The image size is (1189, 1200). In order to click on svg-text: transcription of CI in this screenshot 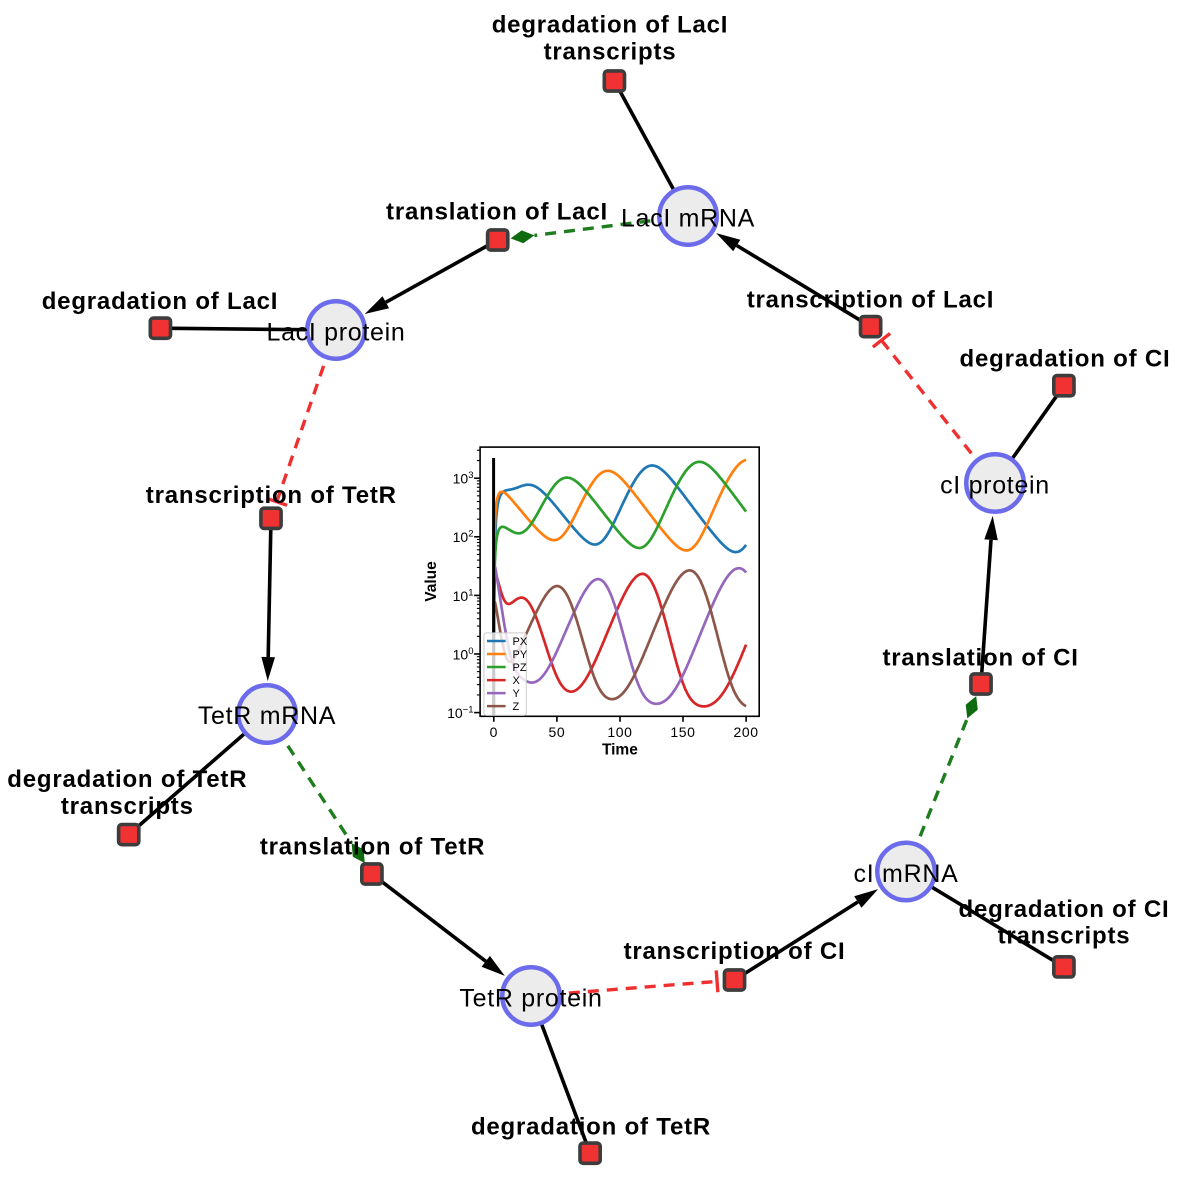, I will do `click(735, 951)`.